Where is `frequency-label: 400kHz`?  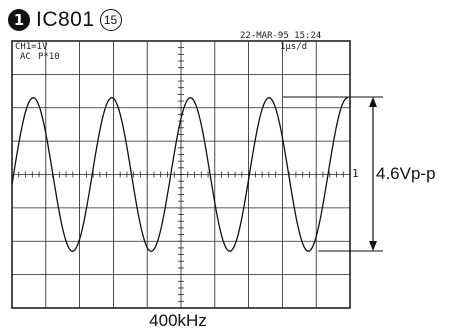 frequency-label: 400kHz is located at coordinates (178, 320).